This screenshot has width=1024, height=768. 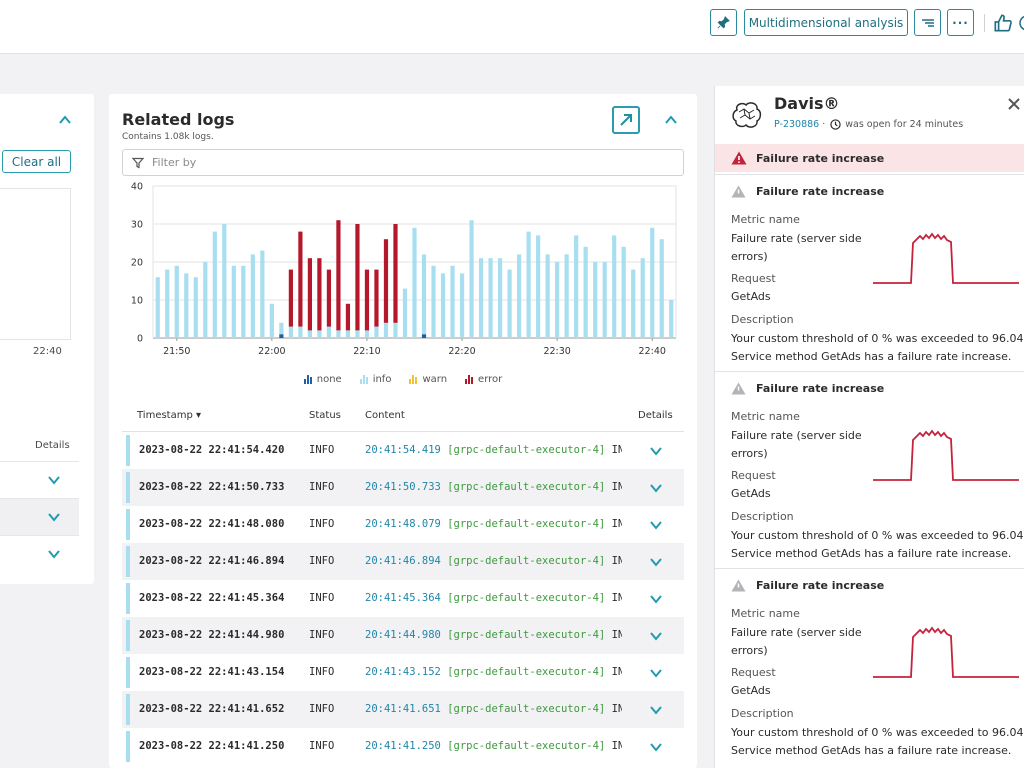 What do you see at coordinates (271, 351) in the screenshot?
I see `x-tick-label: 22:00` at bounding box center [271, 351].